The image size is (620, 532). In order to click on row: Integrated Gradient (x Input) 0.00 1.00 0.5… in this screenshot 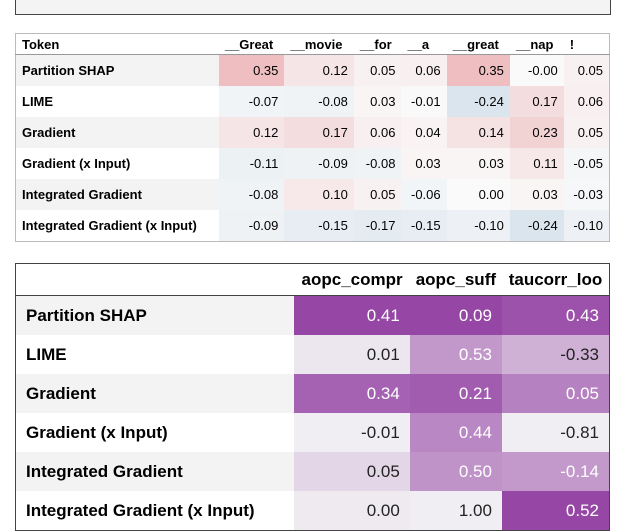, I will do `click(312, 511)`.